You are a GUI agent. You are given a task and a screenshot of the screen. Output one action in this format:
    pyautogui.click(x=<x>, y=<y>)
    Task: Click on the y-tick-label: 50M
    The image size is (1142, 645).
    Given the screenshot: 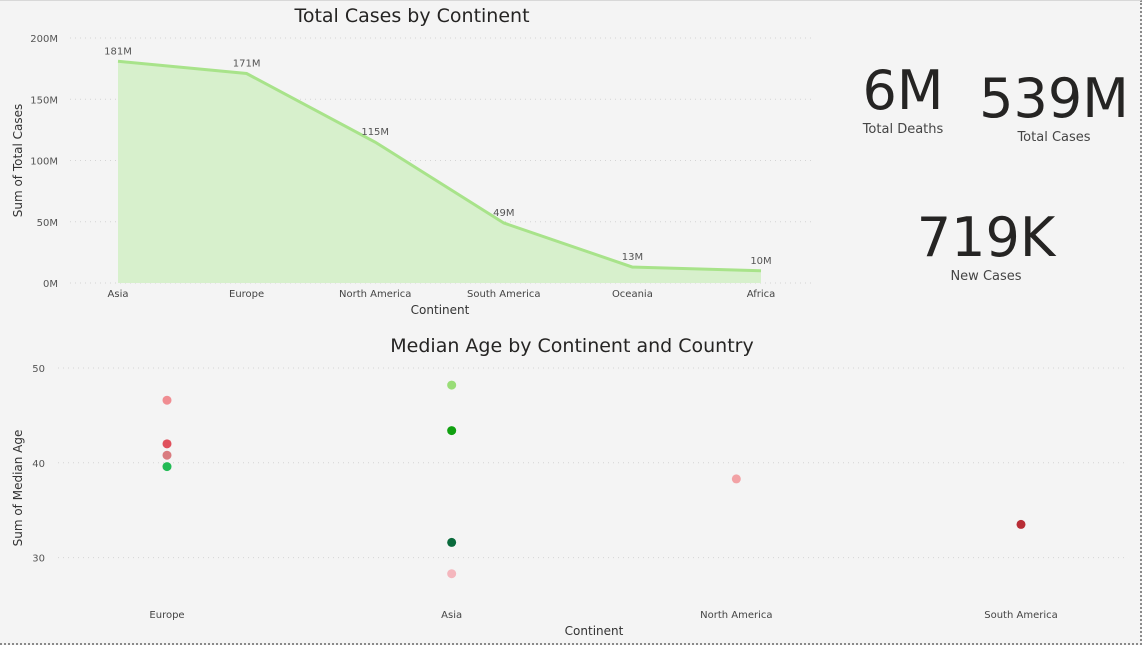 What is the action you would take?
    pyautogui.click(x=47, y=223)
    